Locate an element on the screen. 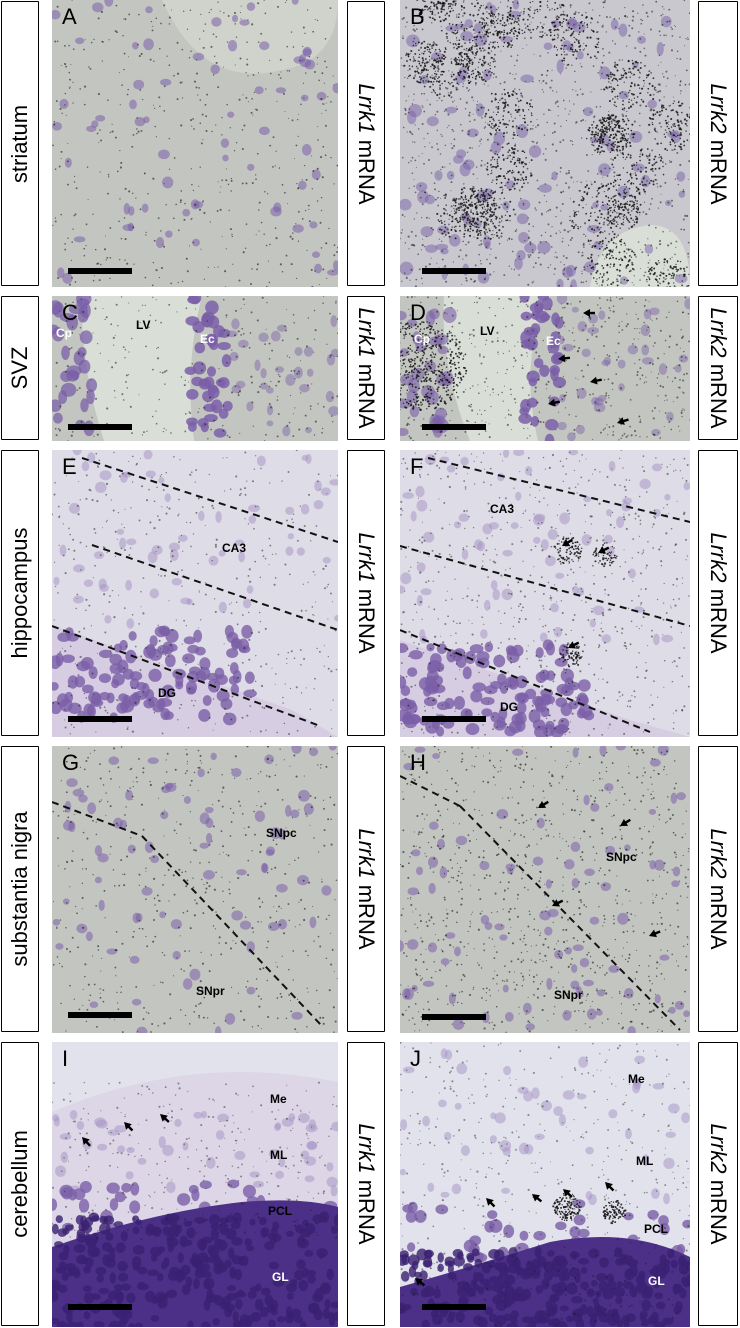 Image resolution: width=740 pixels, height=1328 pixels. region-label-text: hippocampus is located at coordinates (19, 593).